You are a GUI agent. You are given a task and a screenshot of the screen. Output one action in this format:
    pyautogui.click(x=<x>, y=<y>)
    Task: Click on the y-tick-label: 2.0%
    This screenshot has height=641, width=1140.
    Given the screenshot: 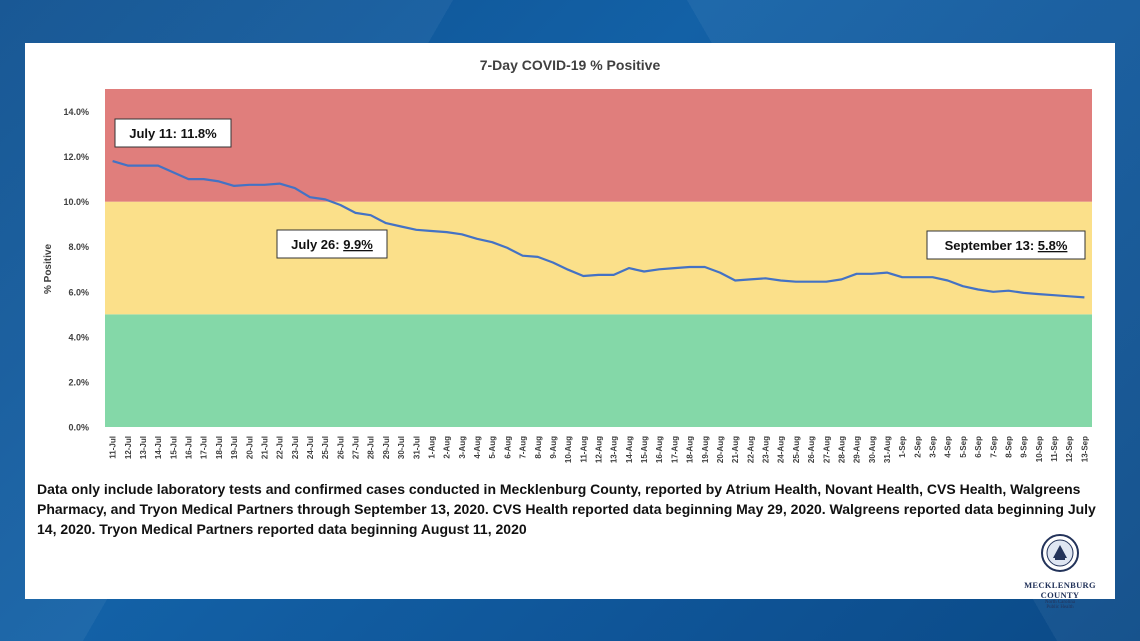 What is the action you would take?
    pyautogui.click(x=78, y=382)
    